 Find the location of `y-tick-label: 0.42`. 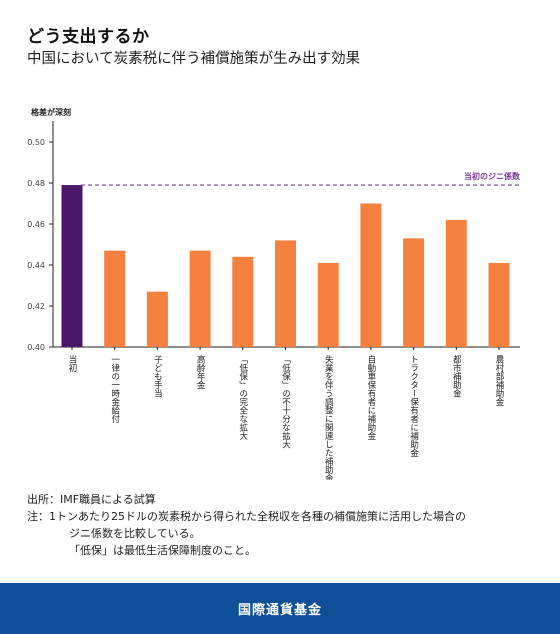

y-tick-label: 0.42 is located at coordinates (36, 306).